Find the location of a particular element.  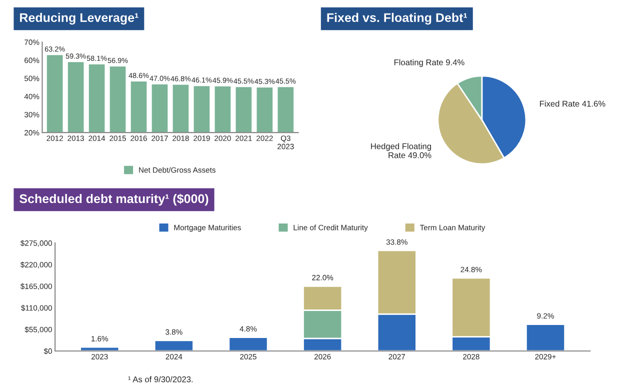

chart-title: Scheduled debt maturity¹ ($000) is located at coordinates (114, 200).